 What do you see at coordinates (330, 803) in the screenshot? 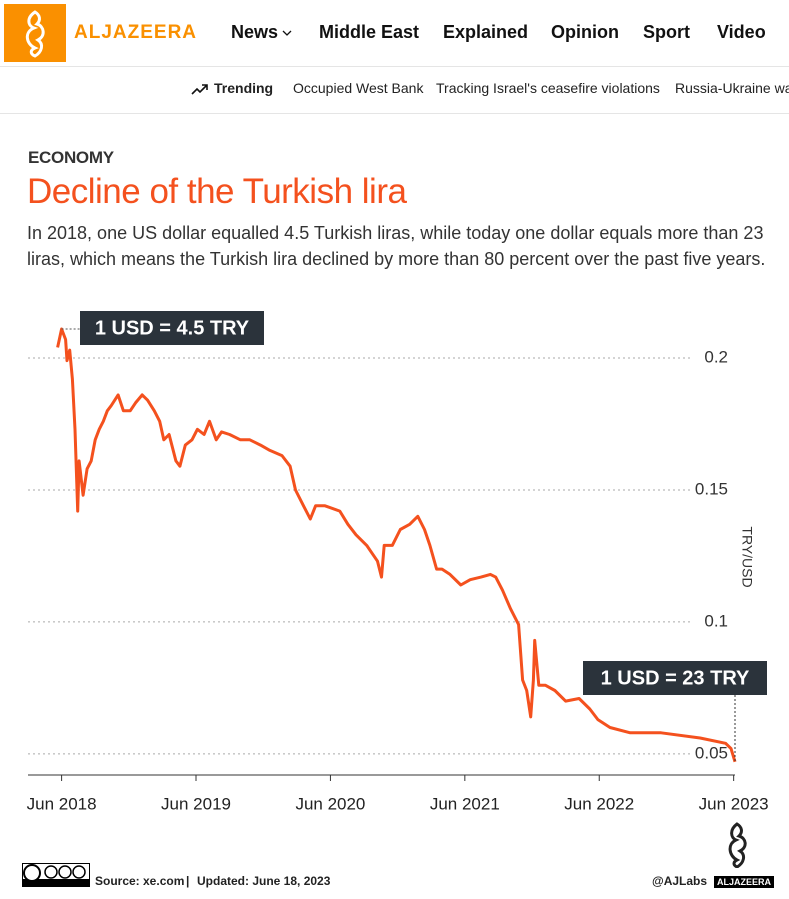
I see `x-tick-label: Jun 2020` at bounding box center [330, 803].